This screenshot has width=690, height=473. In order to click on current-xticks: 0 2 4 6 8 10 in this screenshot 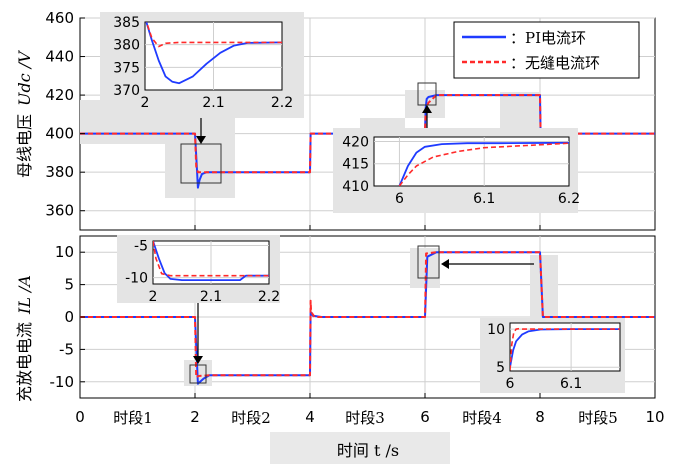, I will do `click(370, 409)`.